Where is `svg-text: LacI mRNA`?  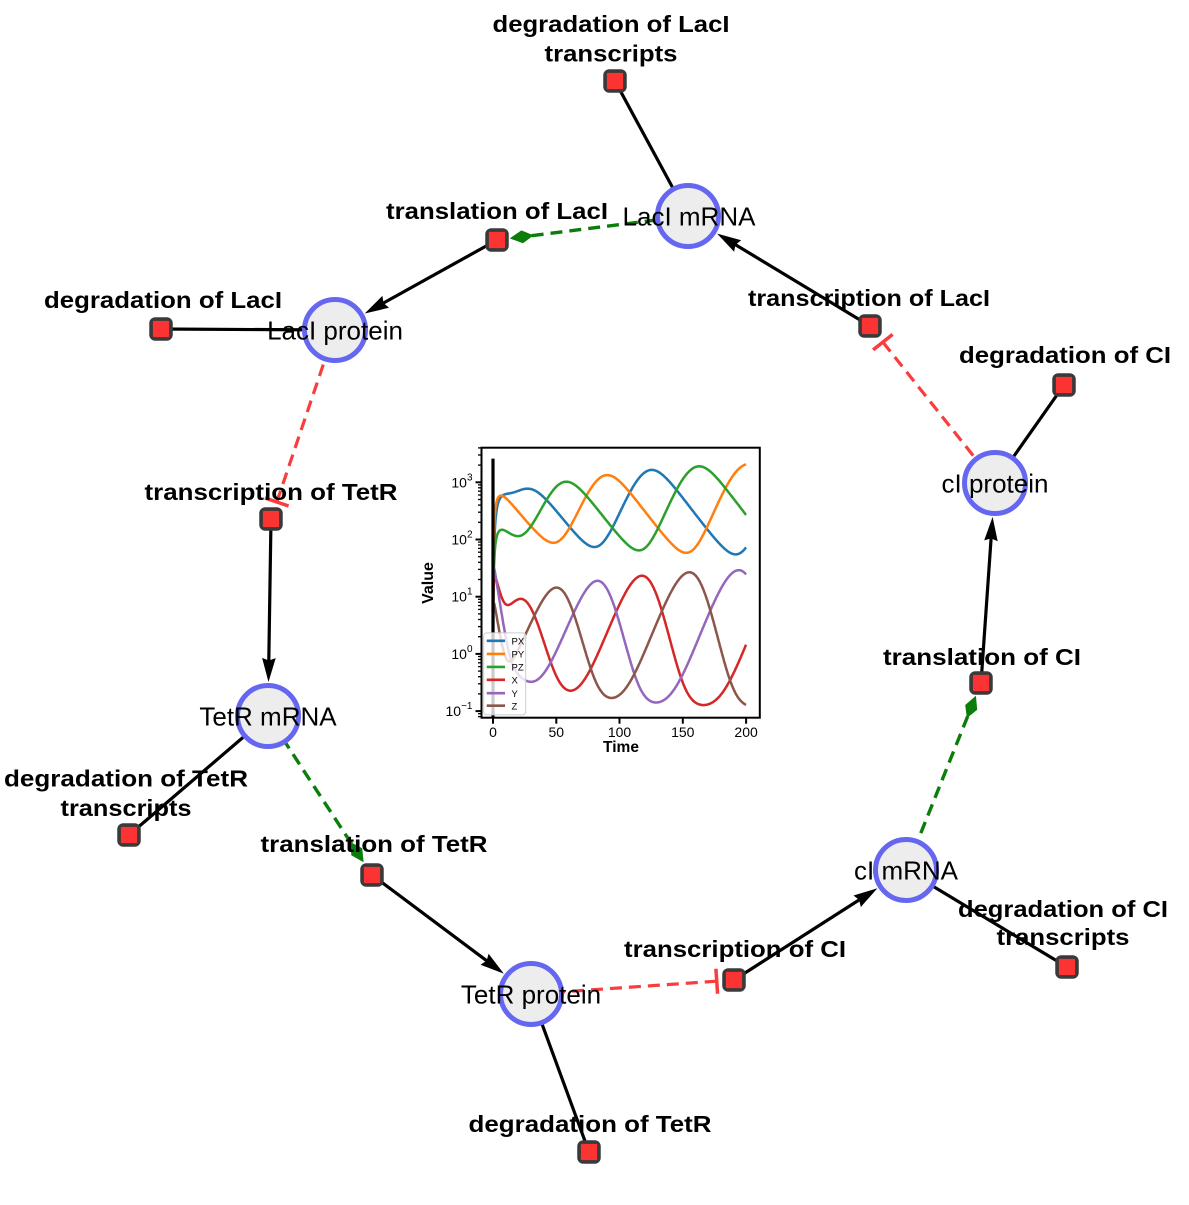
svg-text: LacI mRNA is located at coordinates (690, 216).